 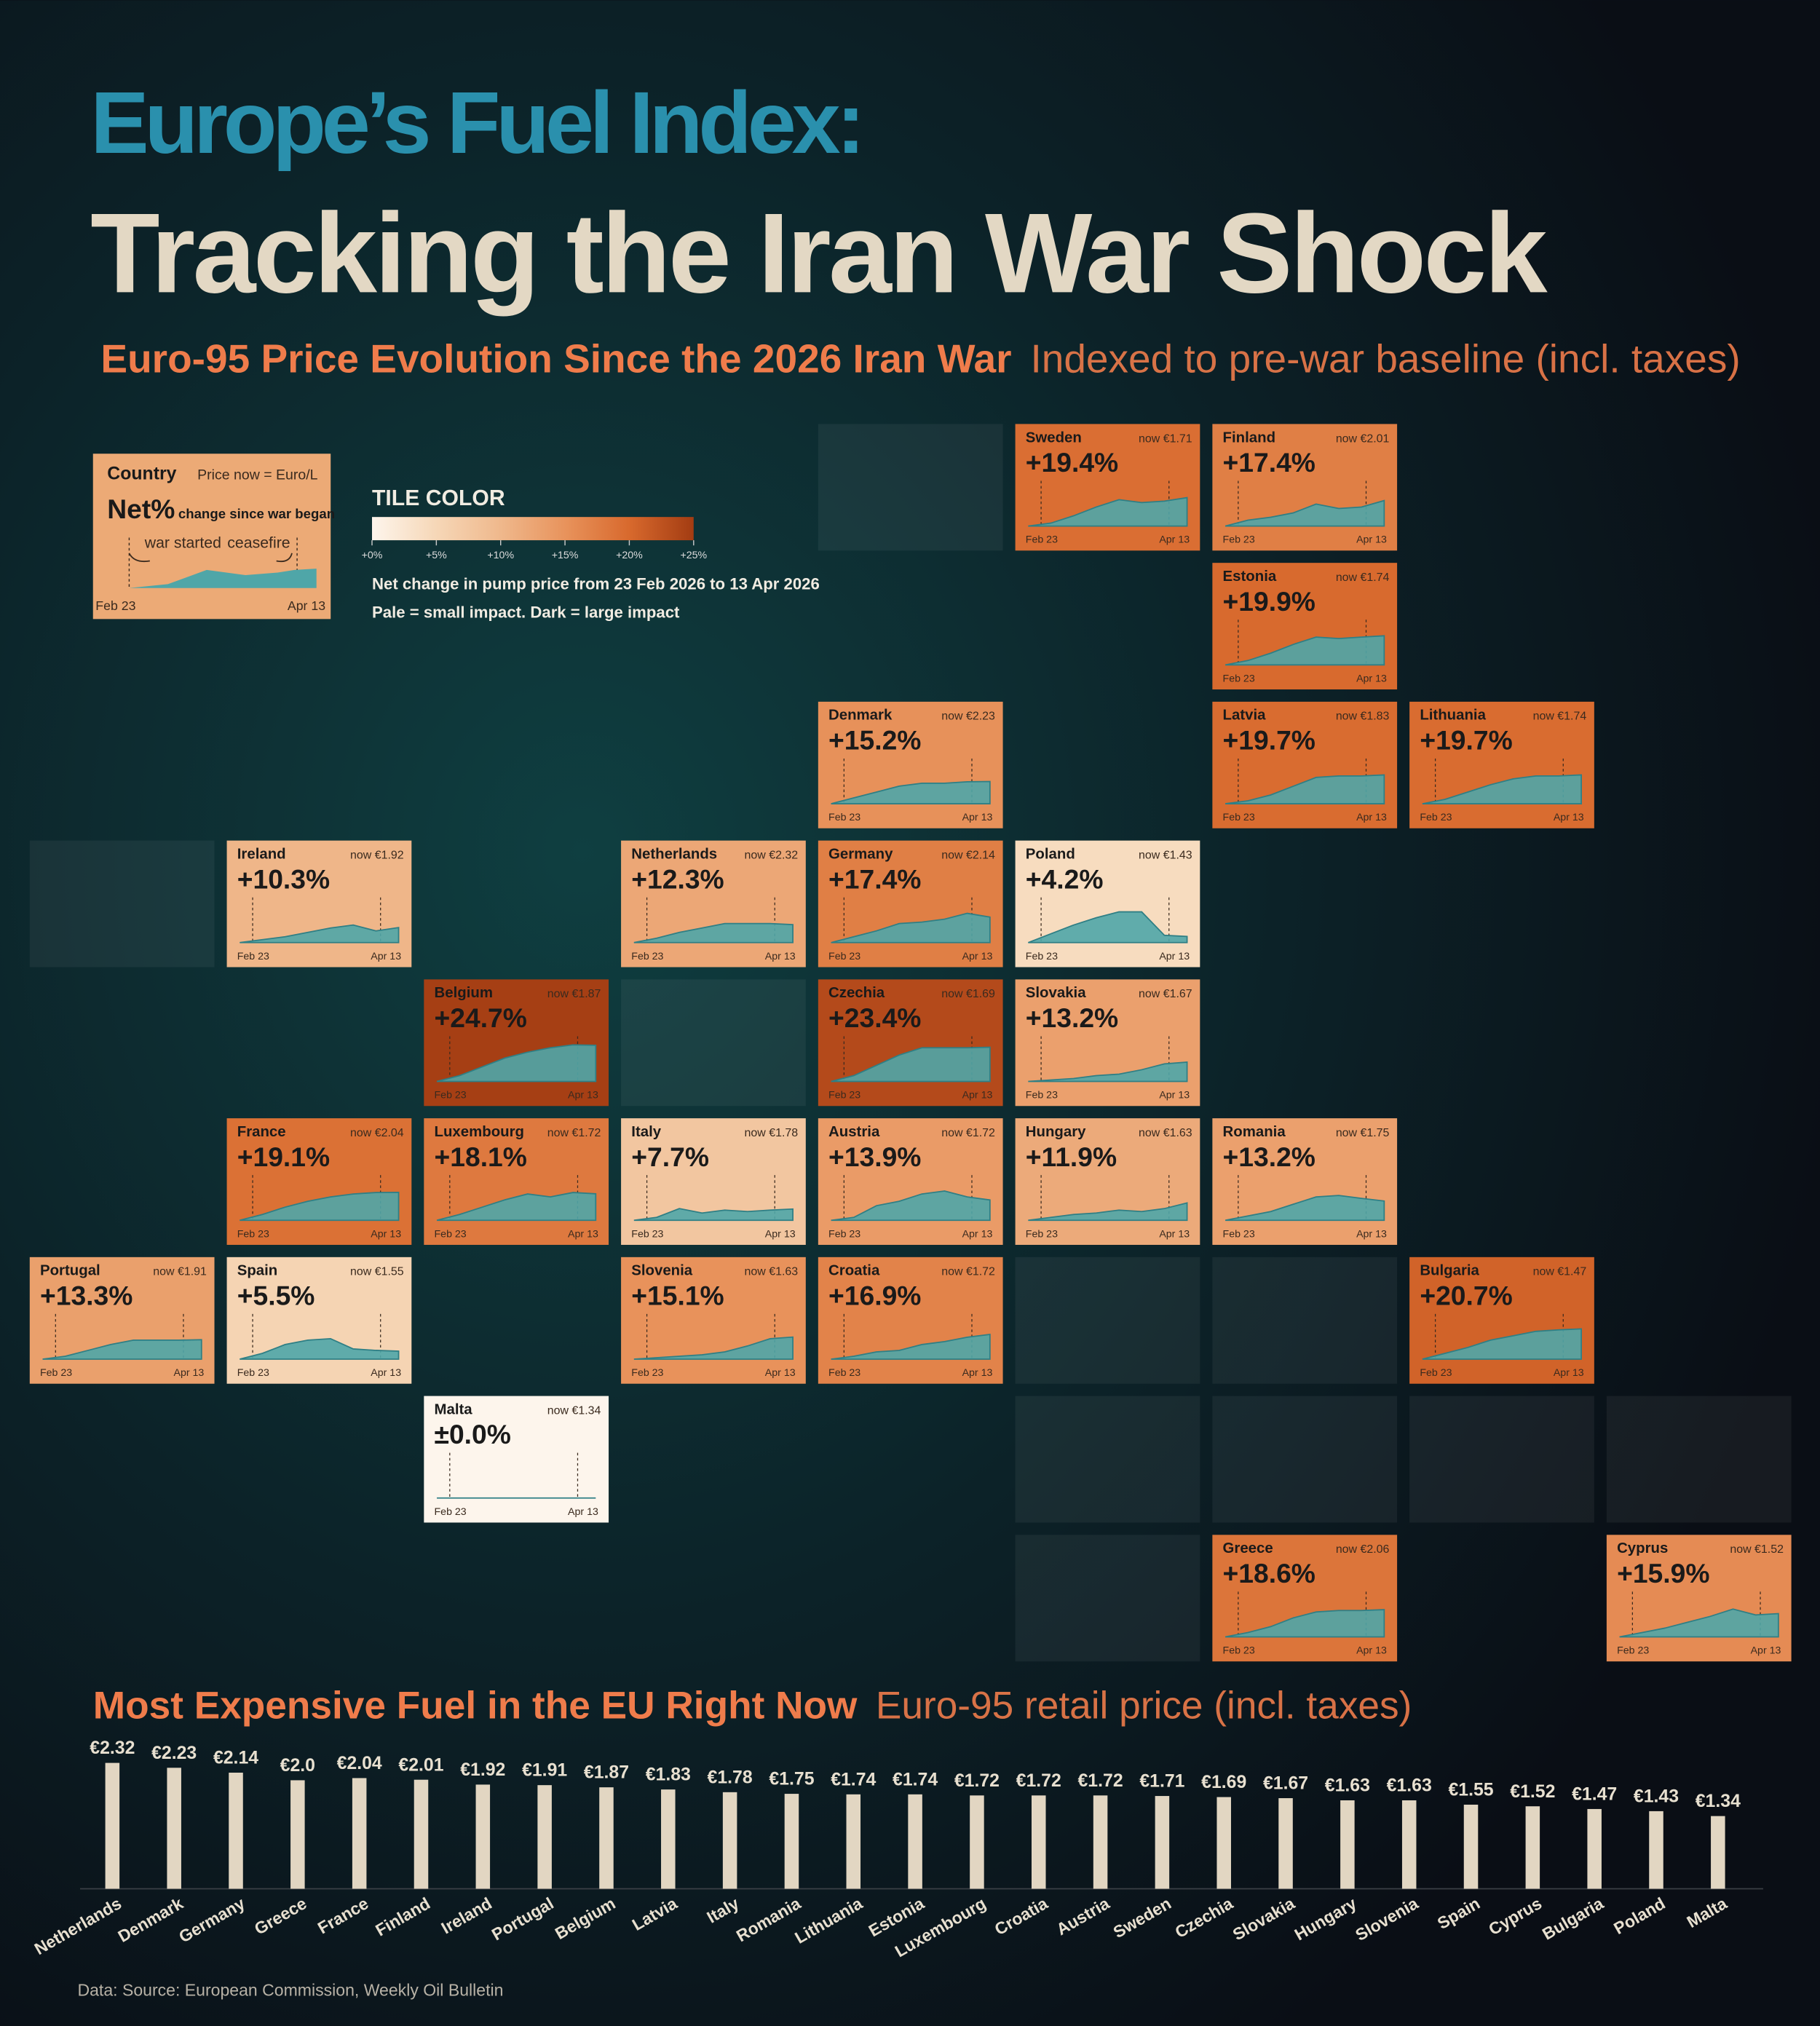 I want to click on country-tile: Croatia now €1.72 +16.9% Feb 23 Apr 13, so click(x=910, y=1320).